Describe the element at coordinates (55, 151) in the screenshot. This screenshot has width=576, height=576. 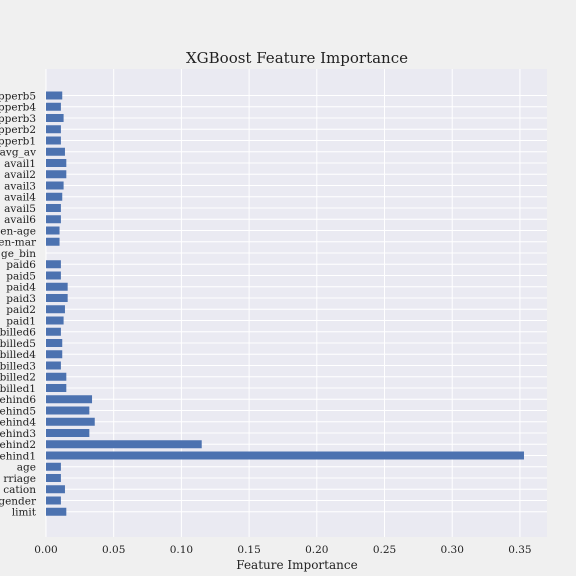
I see `bar-avg_av` at that location.